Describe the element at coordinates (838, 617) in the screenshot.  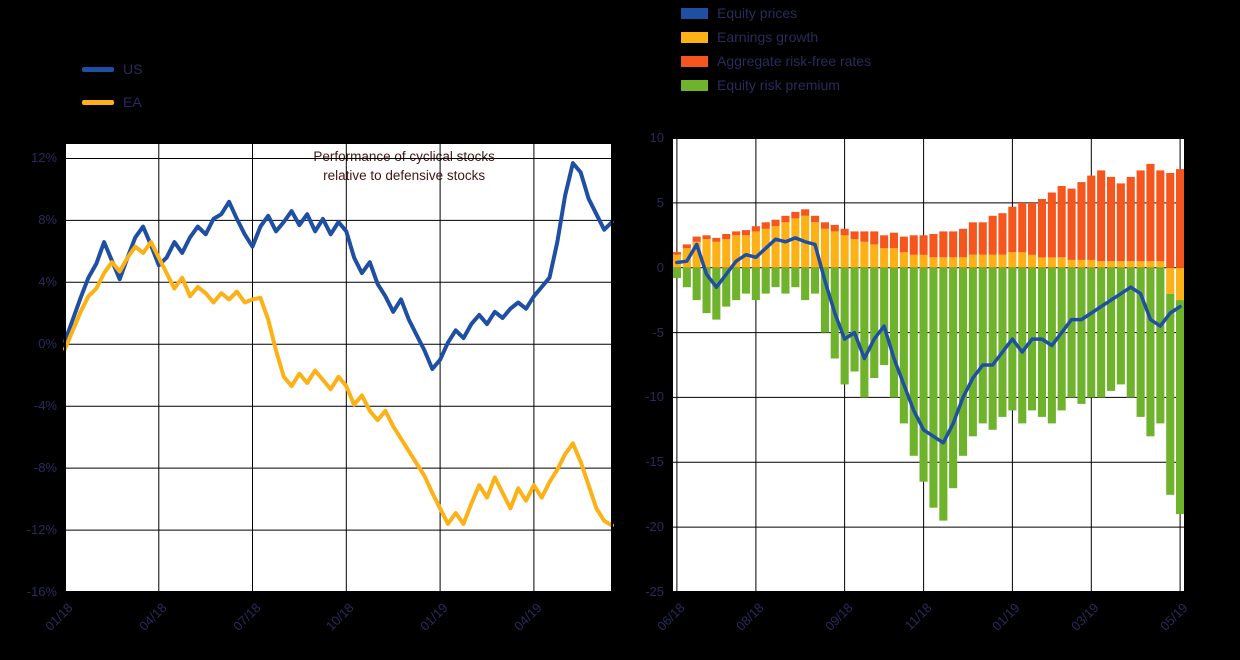
I see `right-x-tick-label: 09/18` at that location.